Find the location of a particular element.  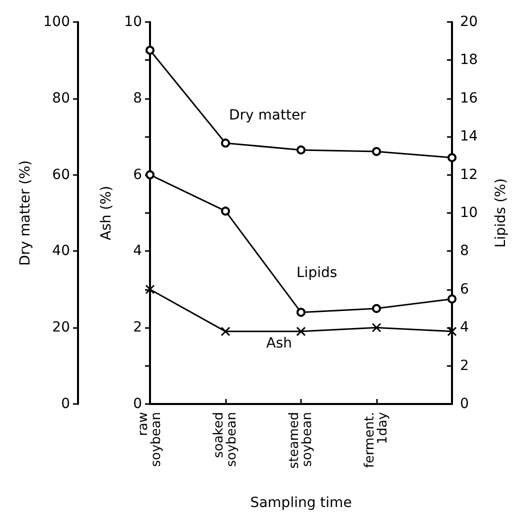

y3-axis-title: Ash (%) is located at coordinates (106, 213).